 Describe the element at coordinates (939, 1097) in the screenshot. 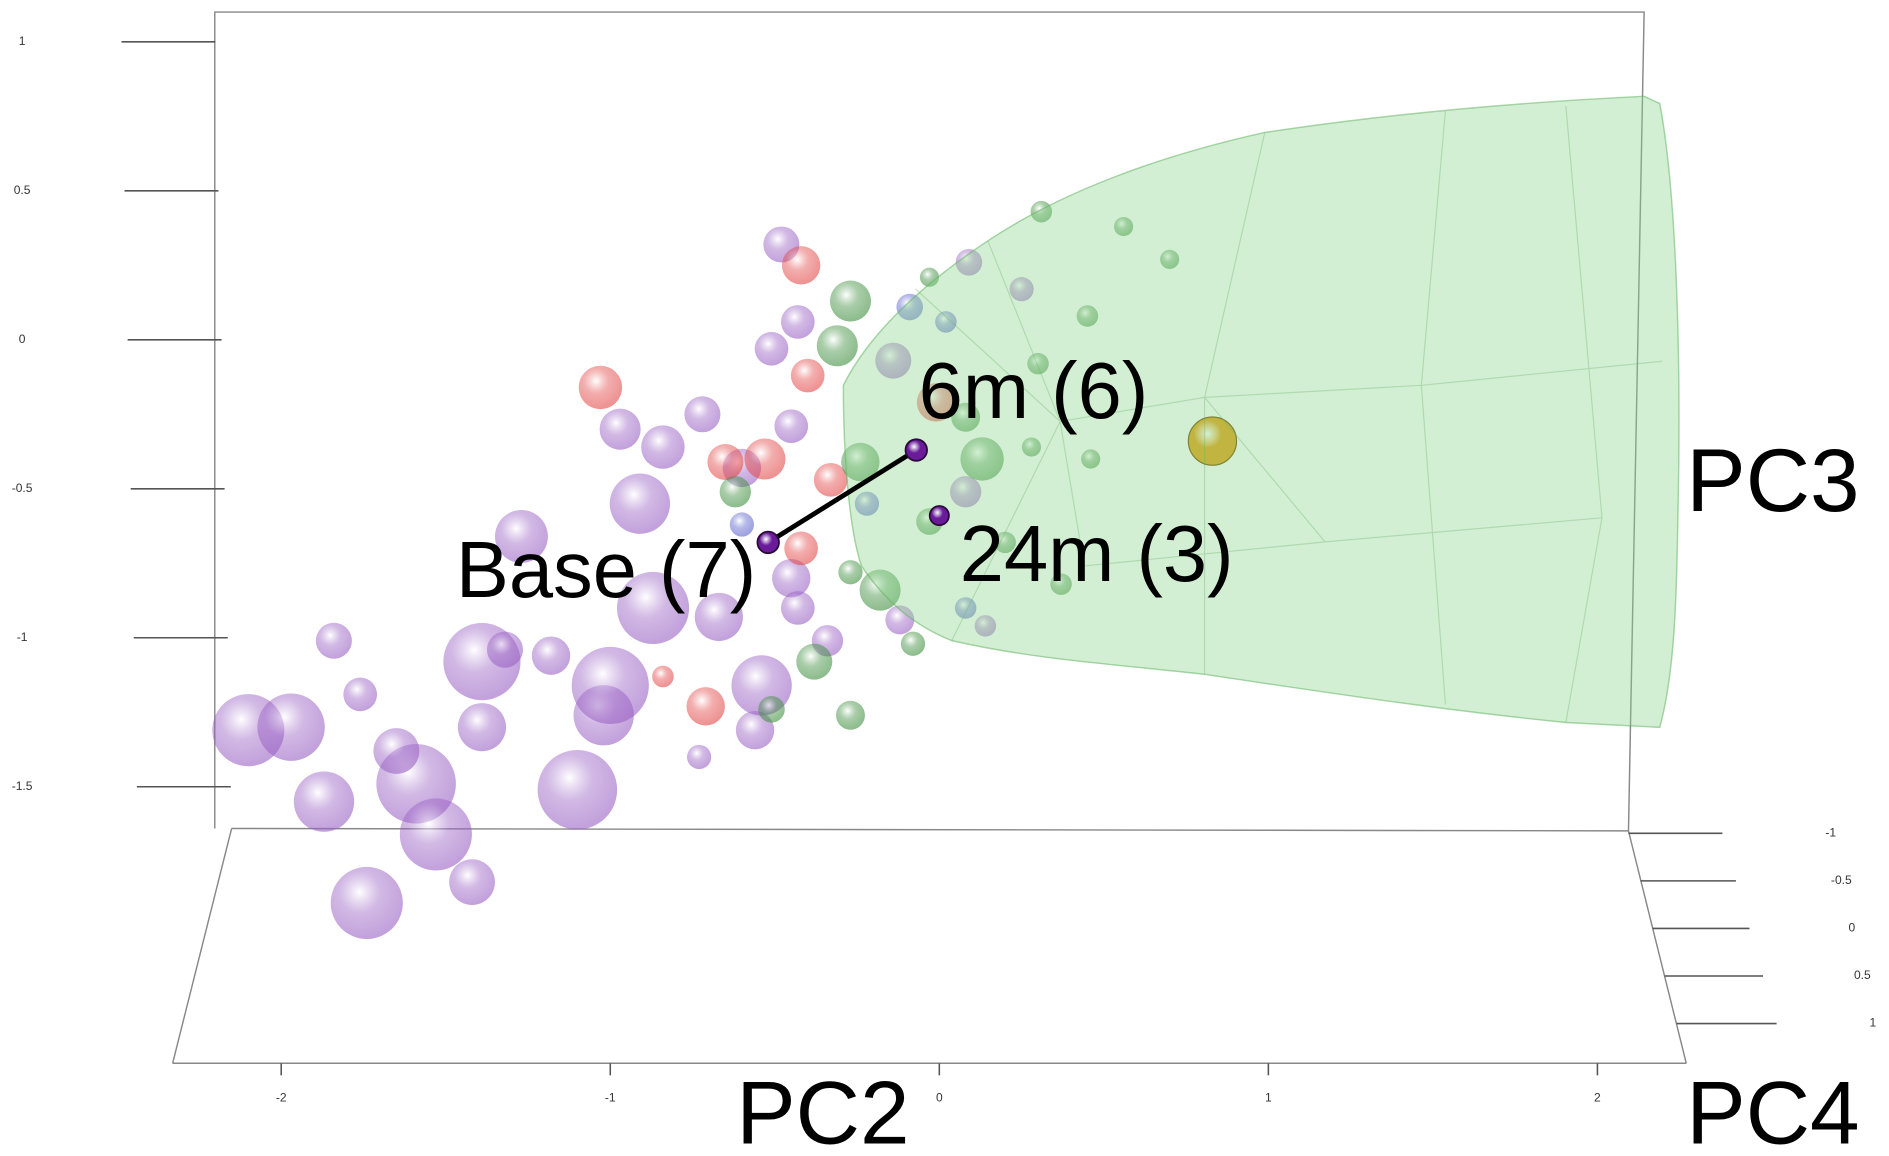

I see `x-tick-label: 0` at that location.